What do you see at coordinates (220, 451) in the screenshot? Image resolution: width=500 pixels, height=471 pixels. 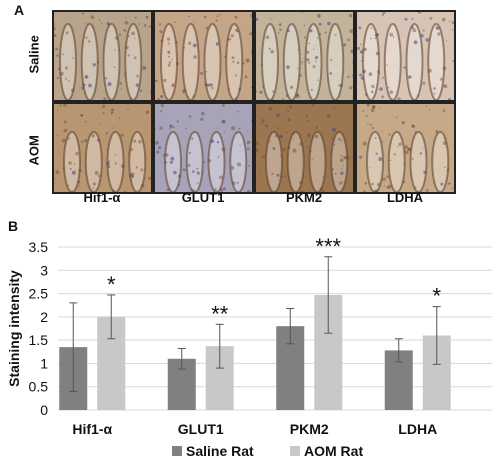 I see `legend-label: Saline Rat` at bounding box center [220, 451].